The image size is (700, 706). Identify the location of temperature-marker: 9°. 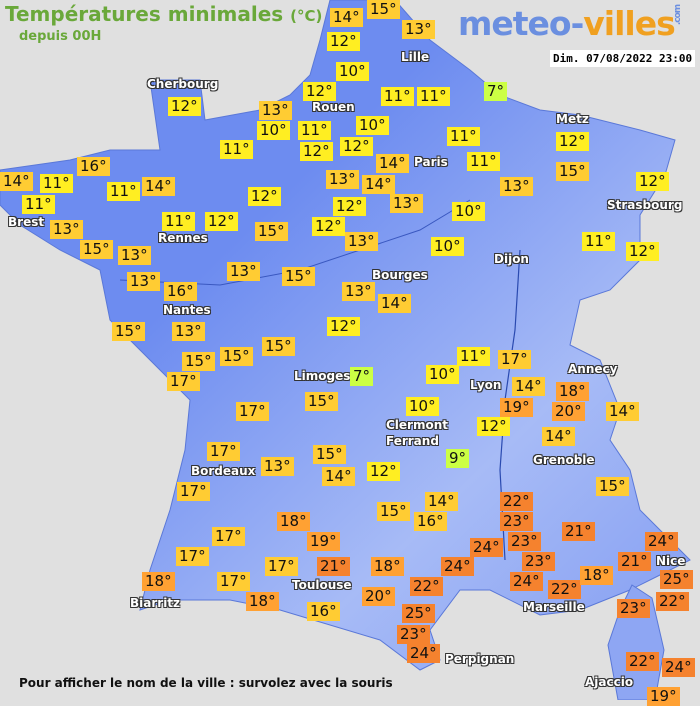
(458, 458).